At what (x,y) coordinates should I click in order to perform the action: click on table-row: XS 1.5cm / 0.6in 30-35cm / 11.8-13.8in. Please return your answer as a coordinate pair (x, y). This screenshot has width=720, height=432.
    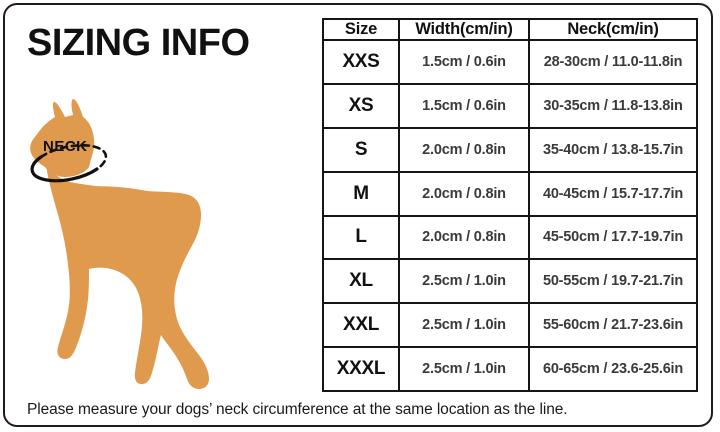
    Looking at the image, I should click on (510, 105).